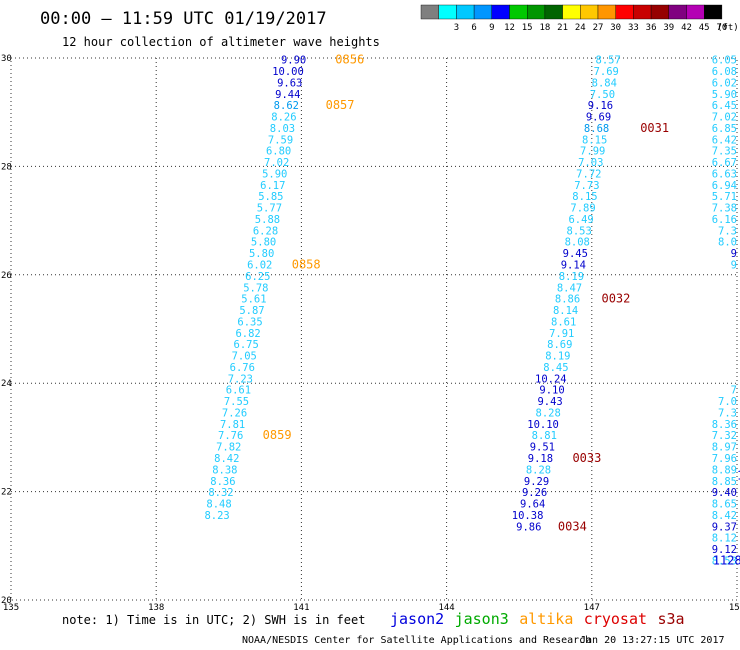 The image size is (740, 650). I want to click on satellite-legend-item: cryosat, so click(615, 619).